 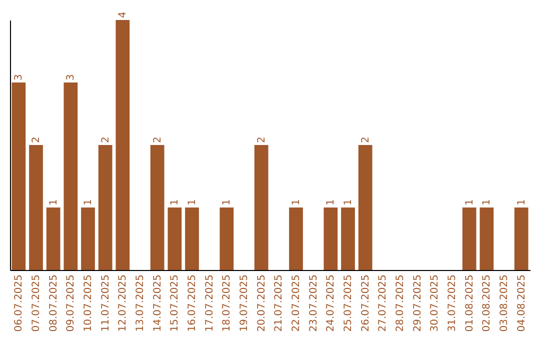 I want to click on x-tick-label: 15.07.2025, so click(x=175, y=303).